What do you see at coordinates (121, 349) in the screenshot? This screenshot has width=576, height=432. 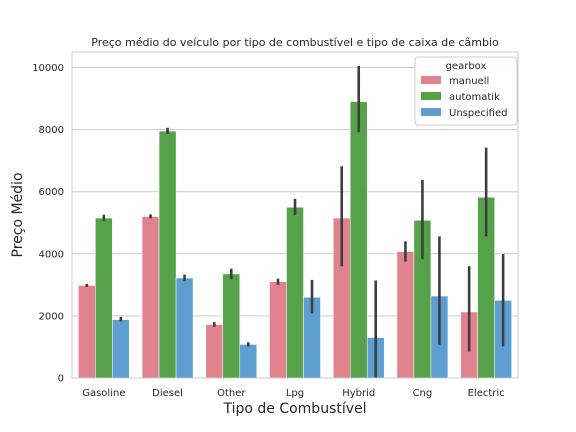 I see `bar-unspecified-gasoline` at bounding box center [121, 349].